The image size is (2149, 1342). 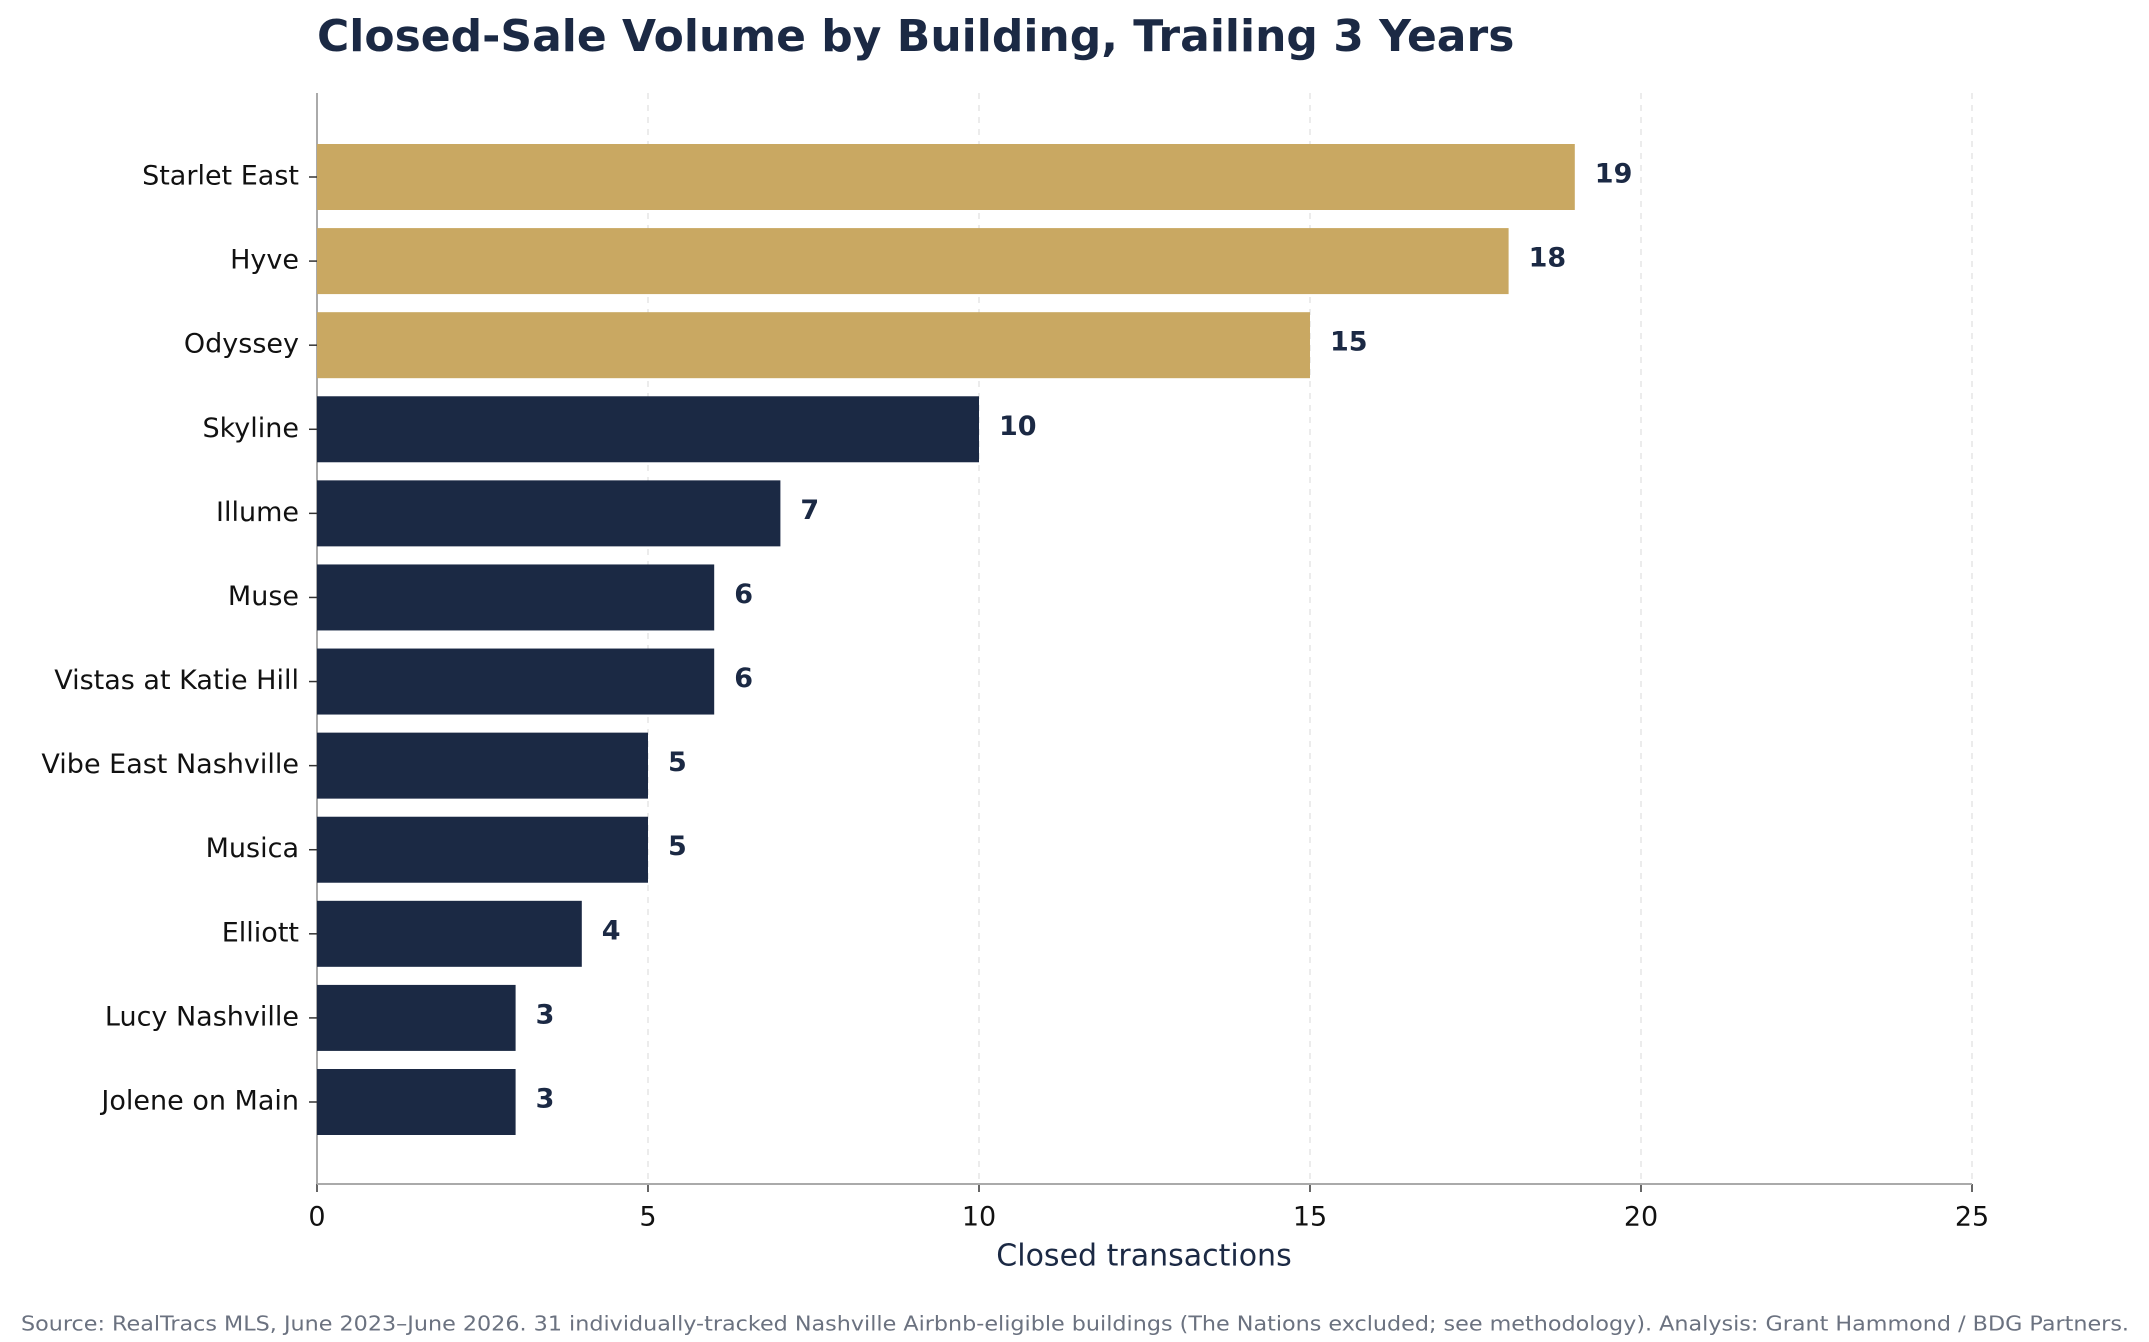 I want to click on value-label: 7, so click(x=809, y=510).